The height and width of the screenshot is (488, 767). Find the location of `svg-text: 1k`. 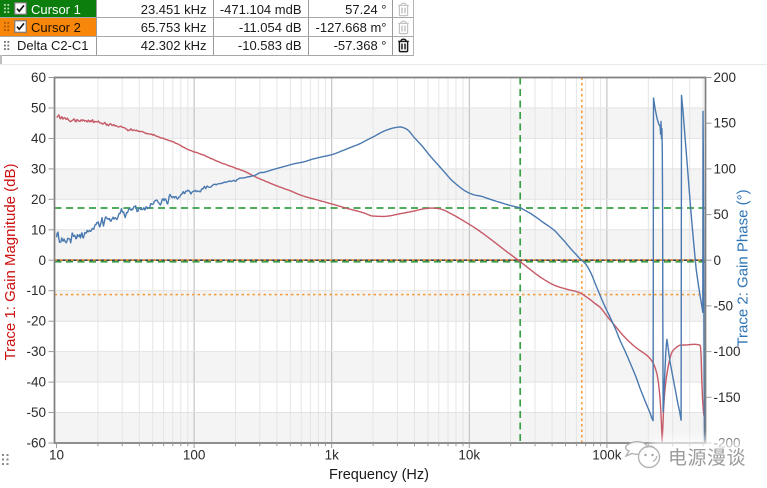

svg-text: 1k is located at coordinates (332, 455).